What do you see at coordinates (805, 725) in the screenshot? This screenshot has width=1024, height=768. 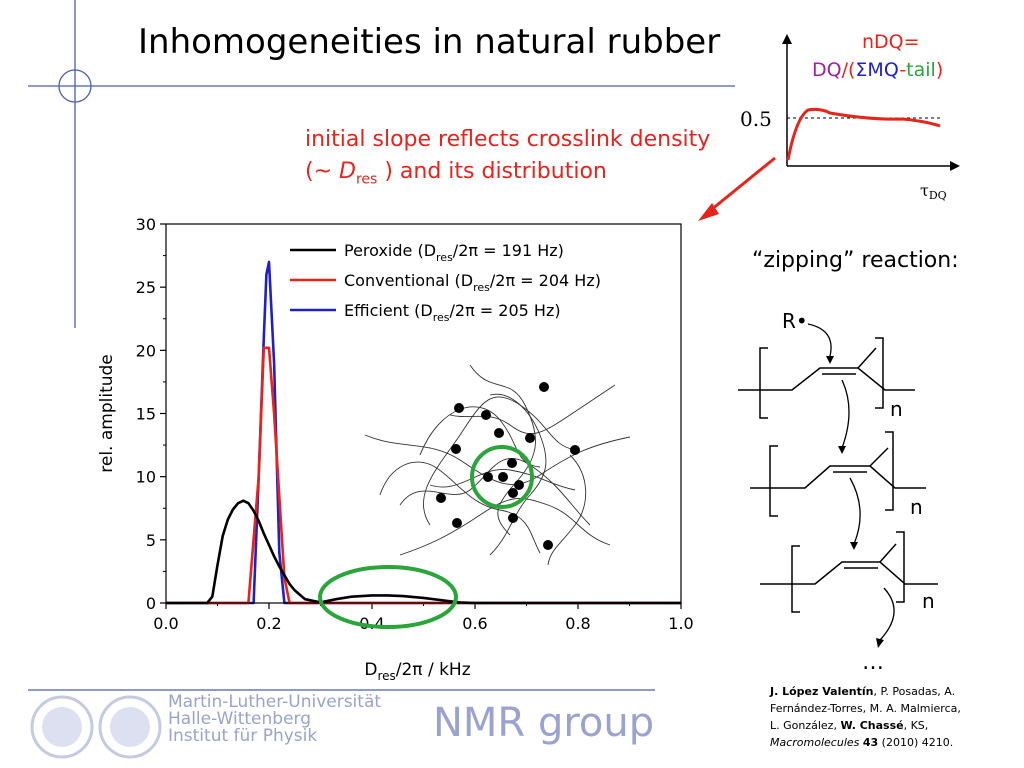 I see `ref-authors-3: L. González,` at bounding box center [805, 725].